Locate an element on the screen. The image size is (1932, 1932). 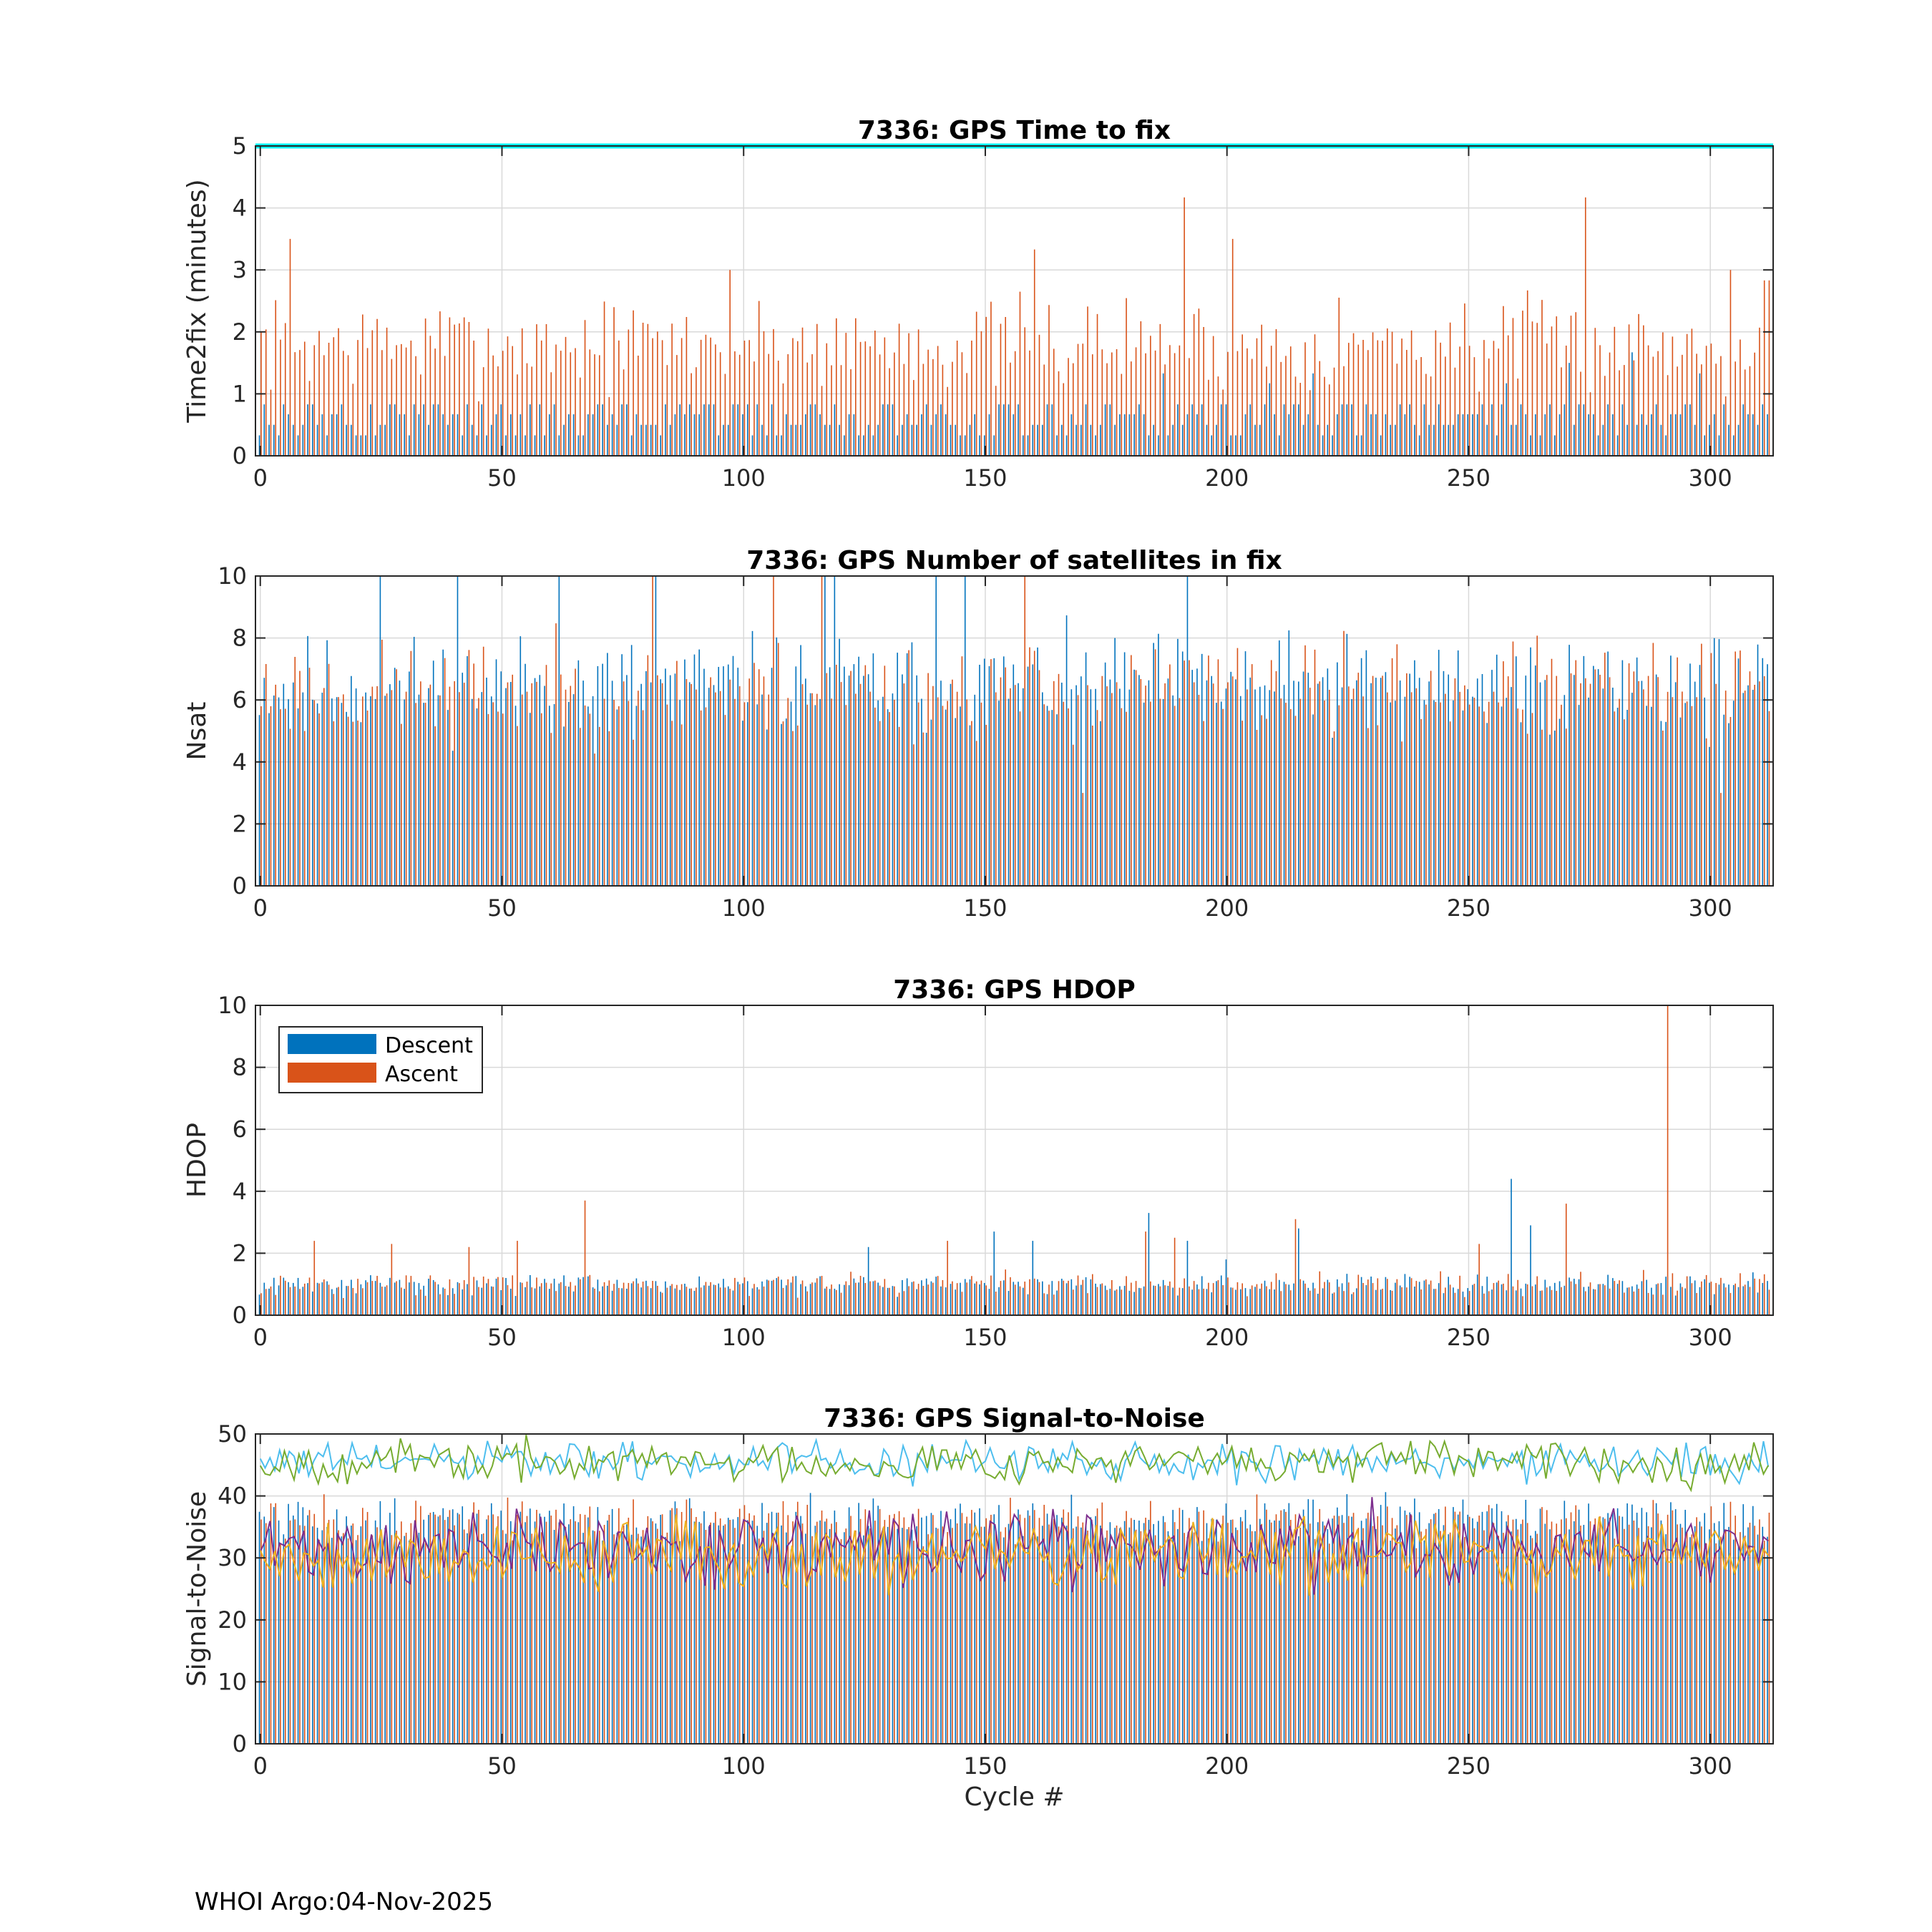
tick-label-y: 30 is located at coordinates (232, 1557).